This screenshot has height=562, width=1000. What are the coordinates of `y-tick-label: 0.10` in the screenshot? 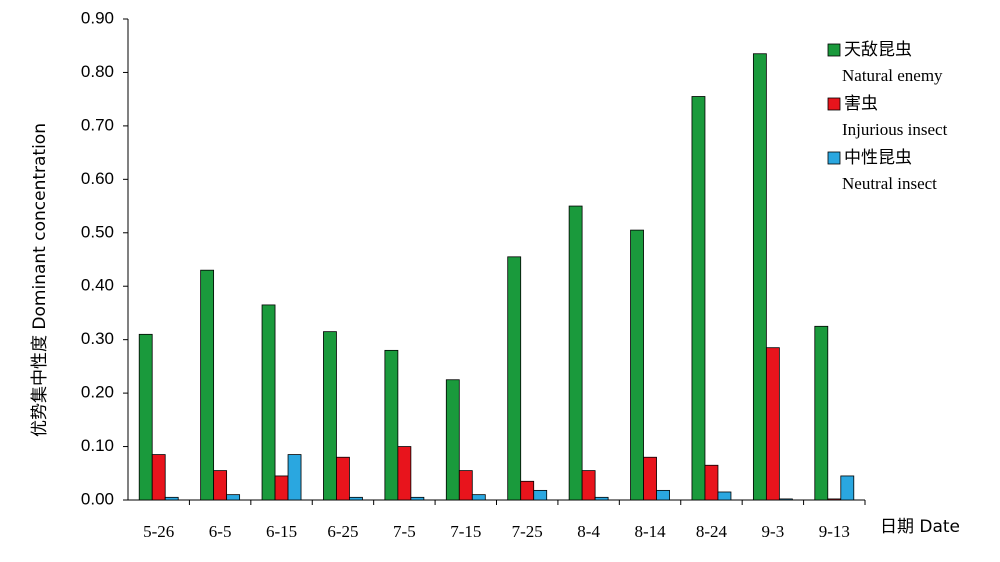 It's located at (97, 445).